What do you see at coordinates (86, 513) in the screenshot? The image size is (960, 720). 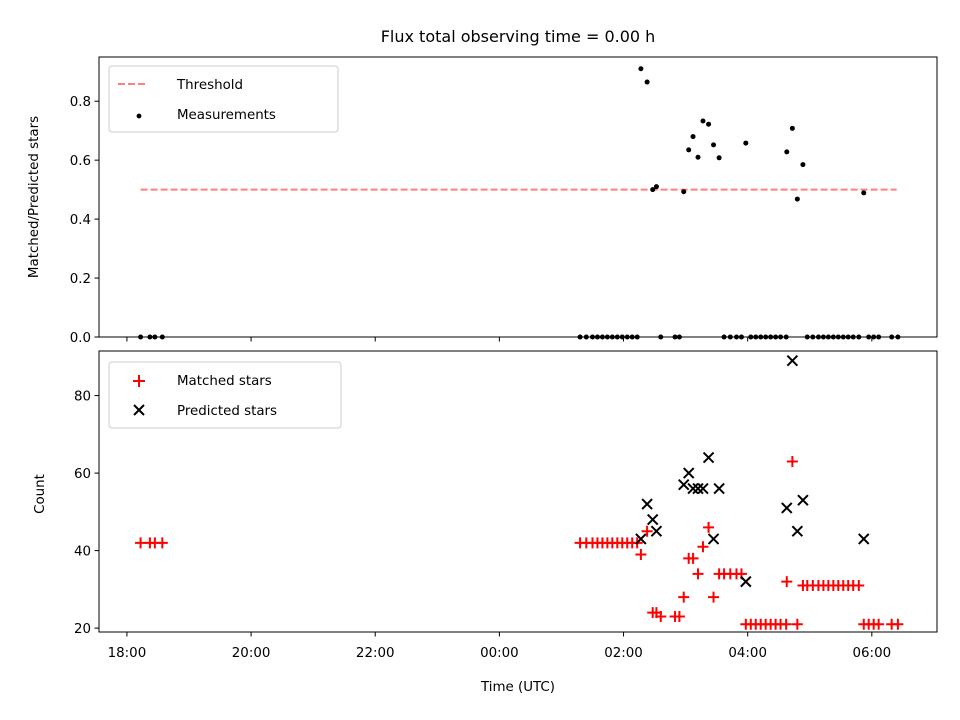 I see `count-y-ticks: 20 40 60 80` at bounding box center [86, 513].